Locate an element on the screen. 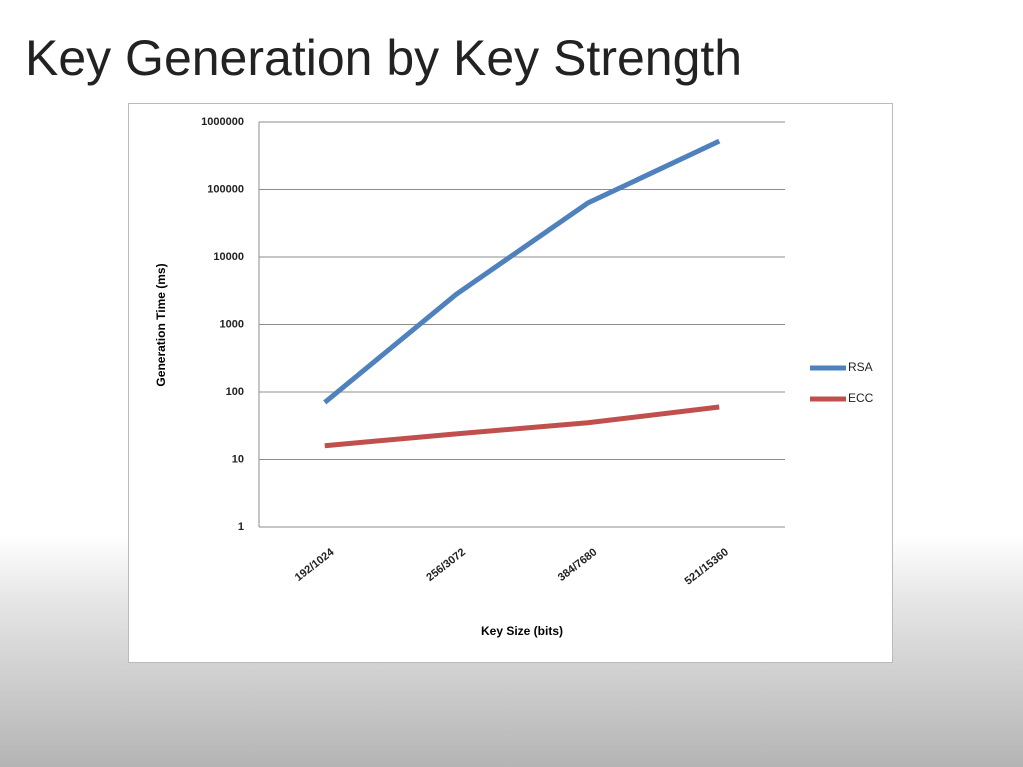 The image size is (1023, 767). x-axis-label: Key Size (bits) is located at coordinates (522, 631).